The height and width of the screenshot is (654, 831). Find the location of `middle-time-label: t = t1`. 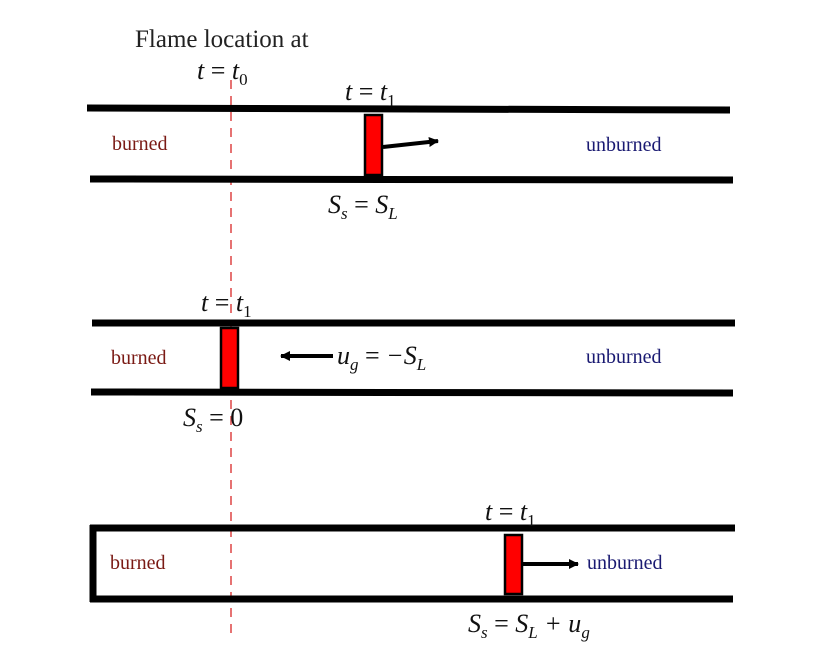

middle-time-label: t = t1 is located at coordinates (226, 304).